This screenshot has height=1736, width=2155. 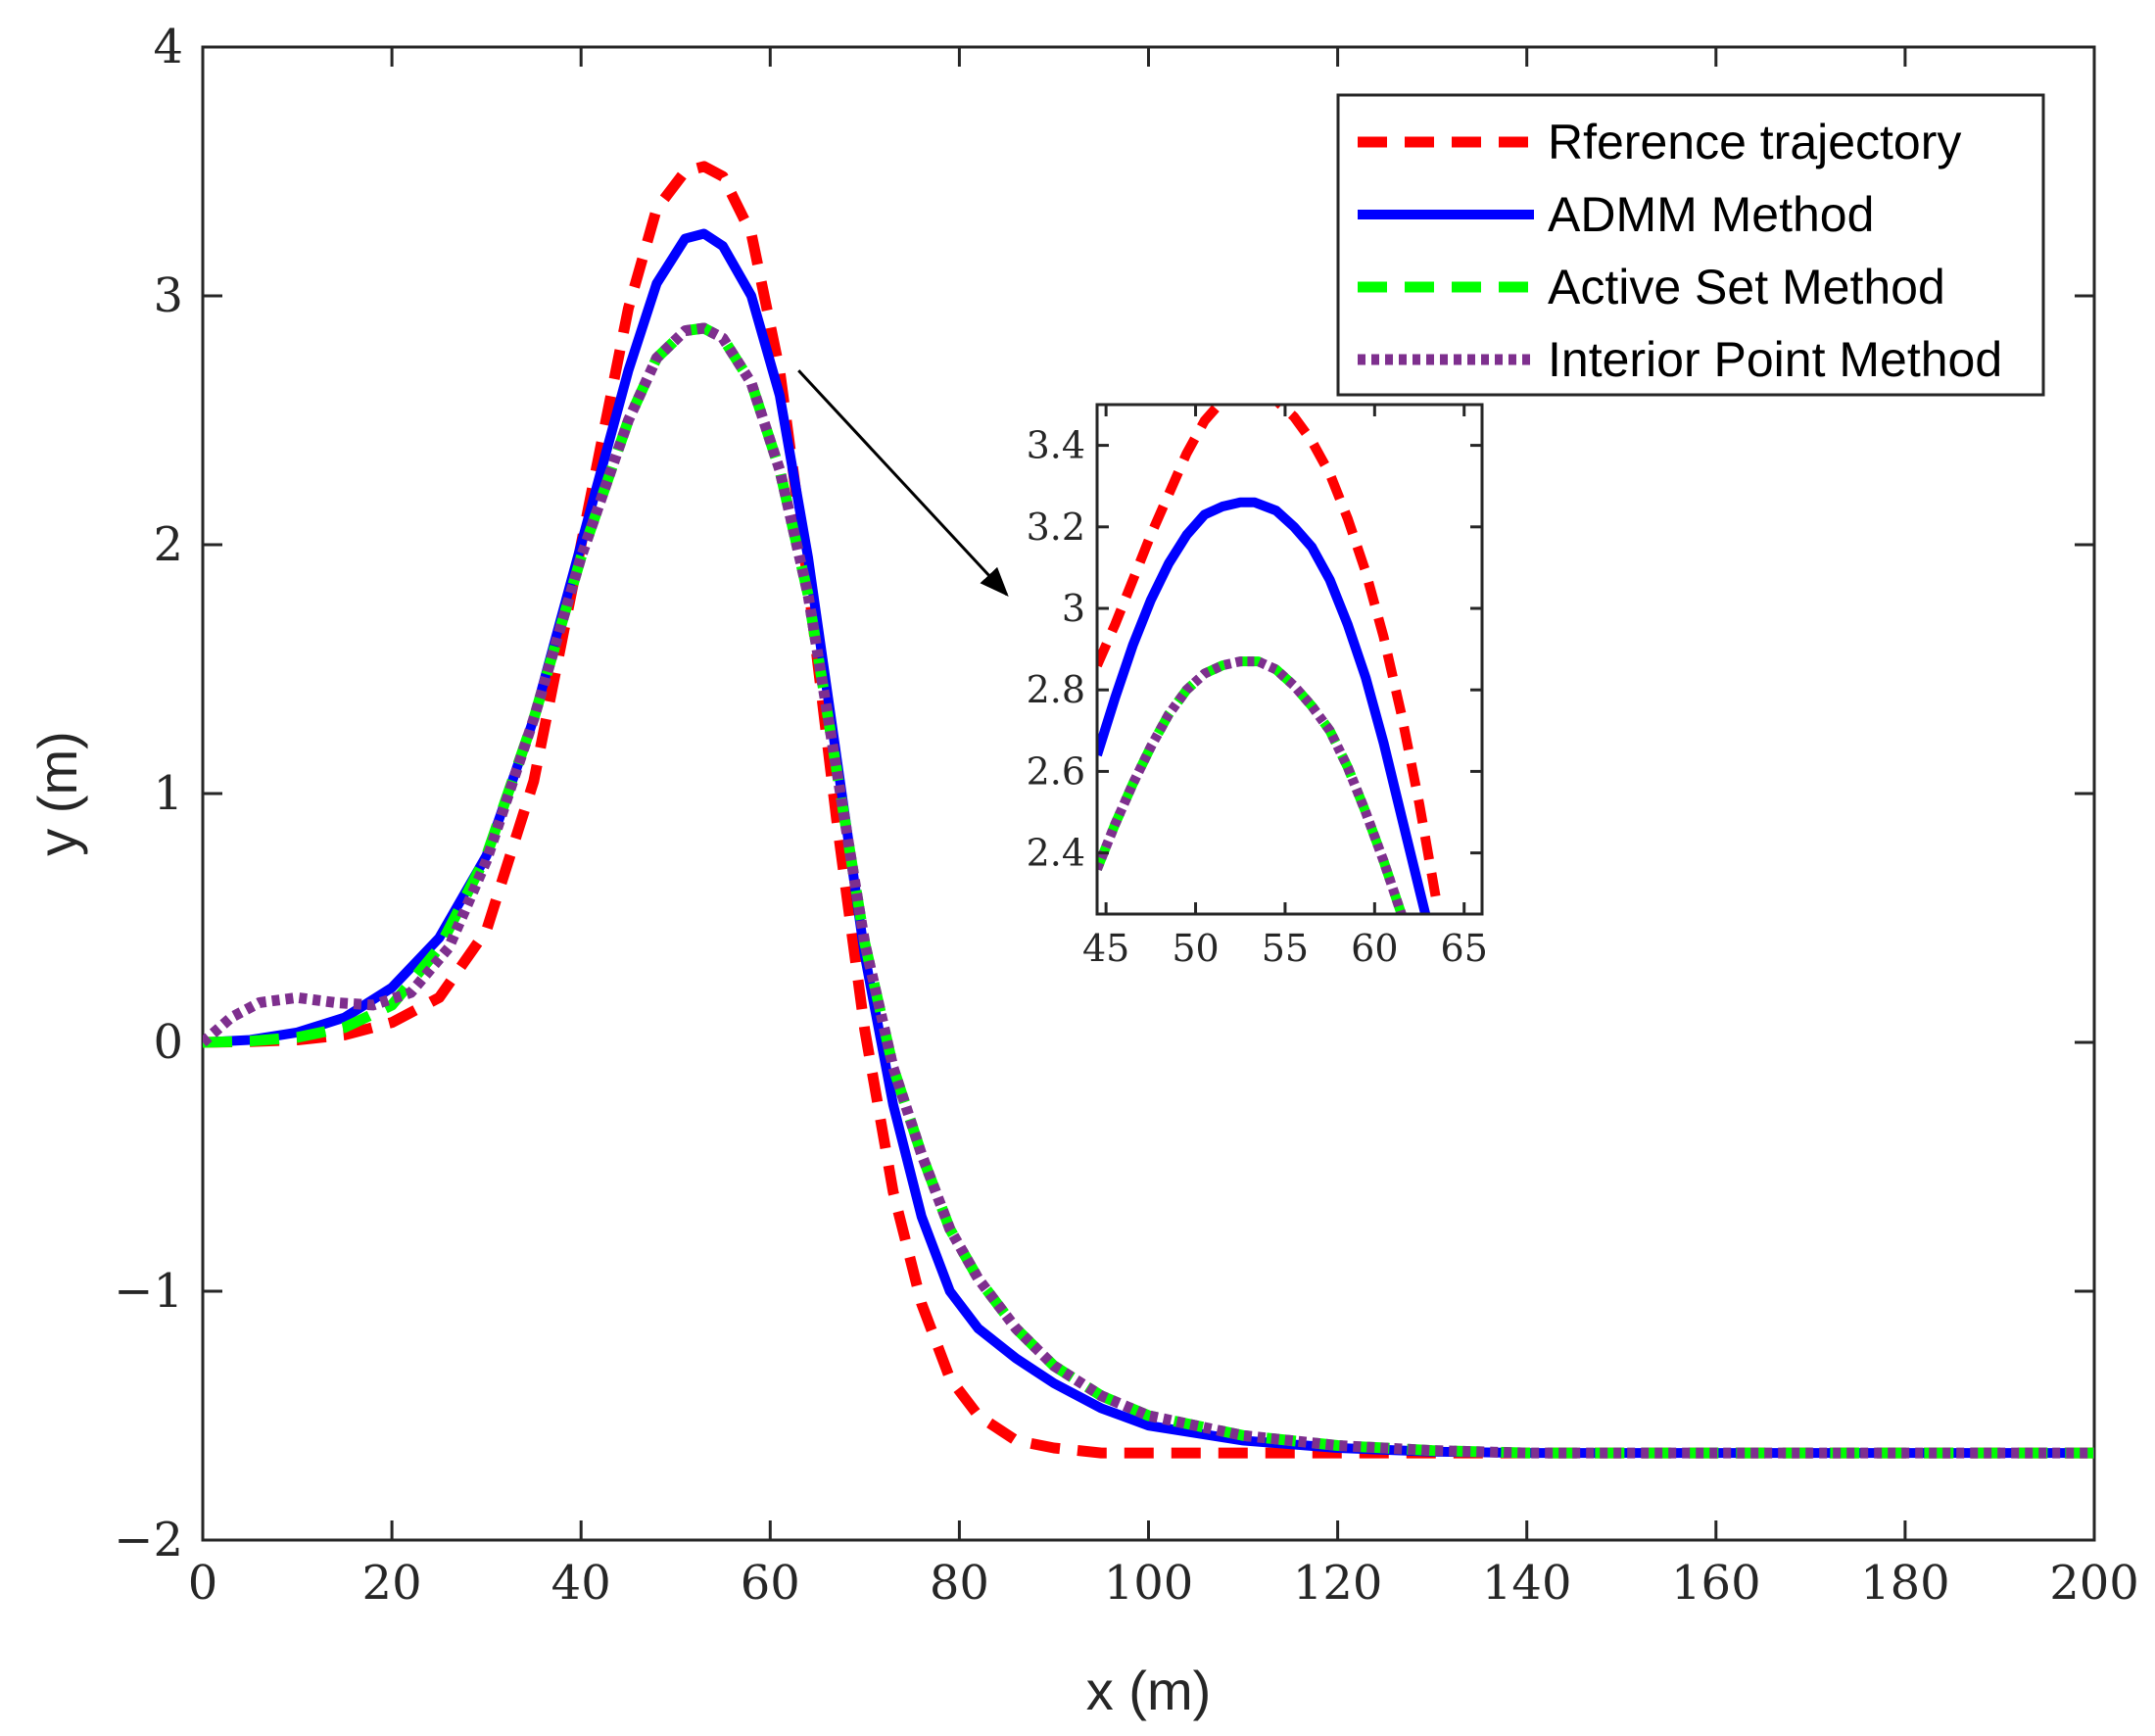 What do you see at coordinates (57, 793) in the screenshot?
I see `y-axis-title: y (m)` at bounding box center [57, 793].